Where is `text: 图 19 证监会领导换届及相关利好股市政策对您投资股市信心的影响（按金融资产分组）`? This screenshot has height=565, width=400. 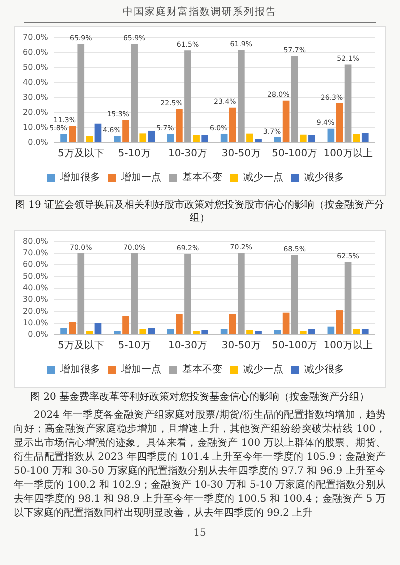
text: 图 19 证监会领导换届及相关利好股市政策对您投资股市信心的影响（按金融资产分组） is located at coordinates (200, 212).